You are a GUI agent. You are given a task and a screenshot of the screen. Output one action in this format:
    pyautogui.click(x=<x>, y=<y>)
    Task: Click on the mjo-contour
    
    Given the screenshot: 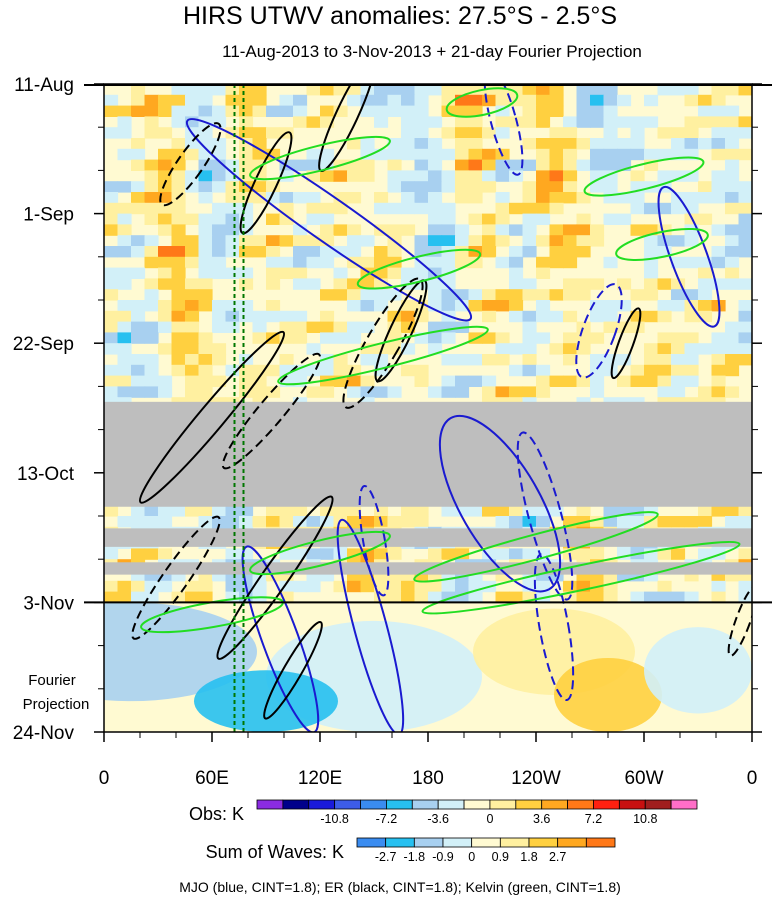 What is the action you would take?
    pyautogui.click(x=503, y=130)
    